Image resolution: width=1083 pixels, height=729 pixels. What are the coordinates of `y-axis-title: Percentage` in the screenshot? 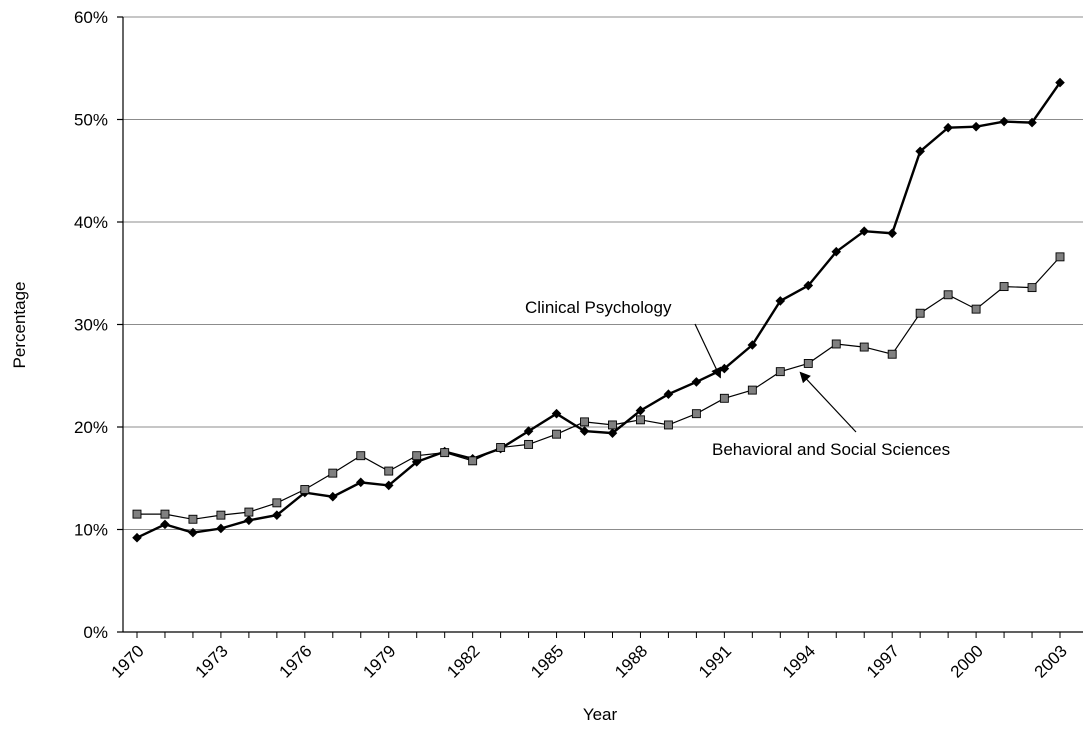 It's located at (19, 325).